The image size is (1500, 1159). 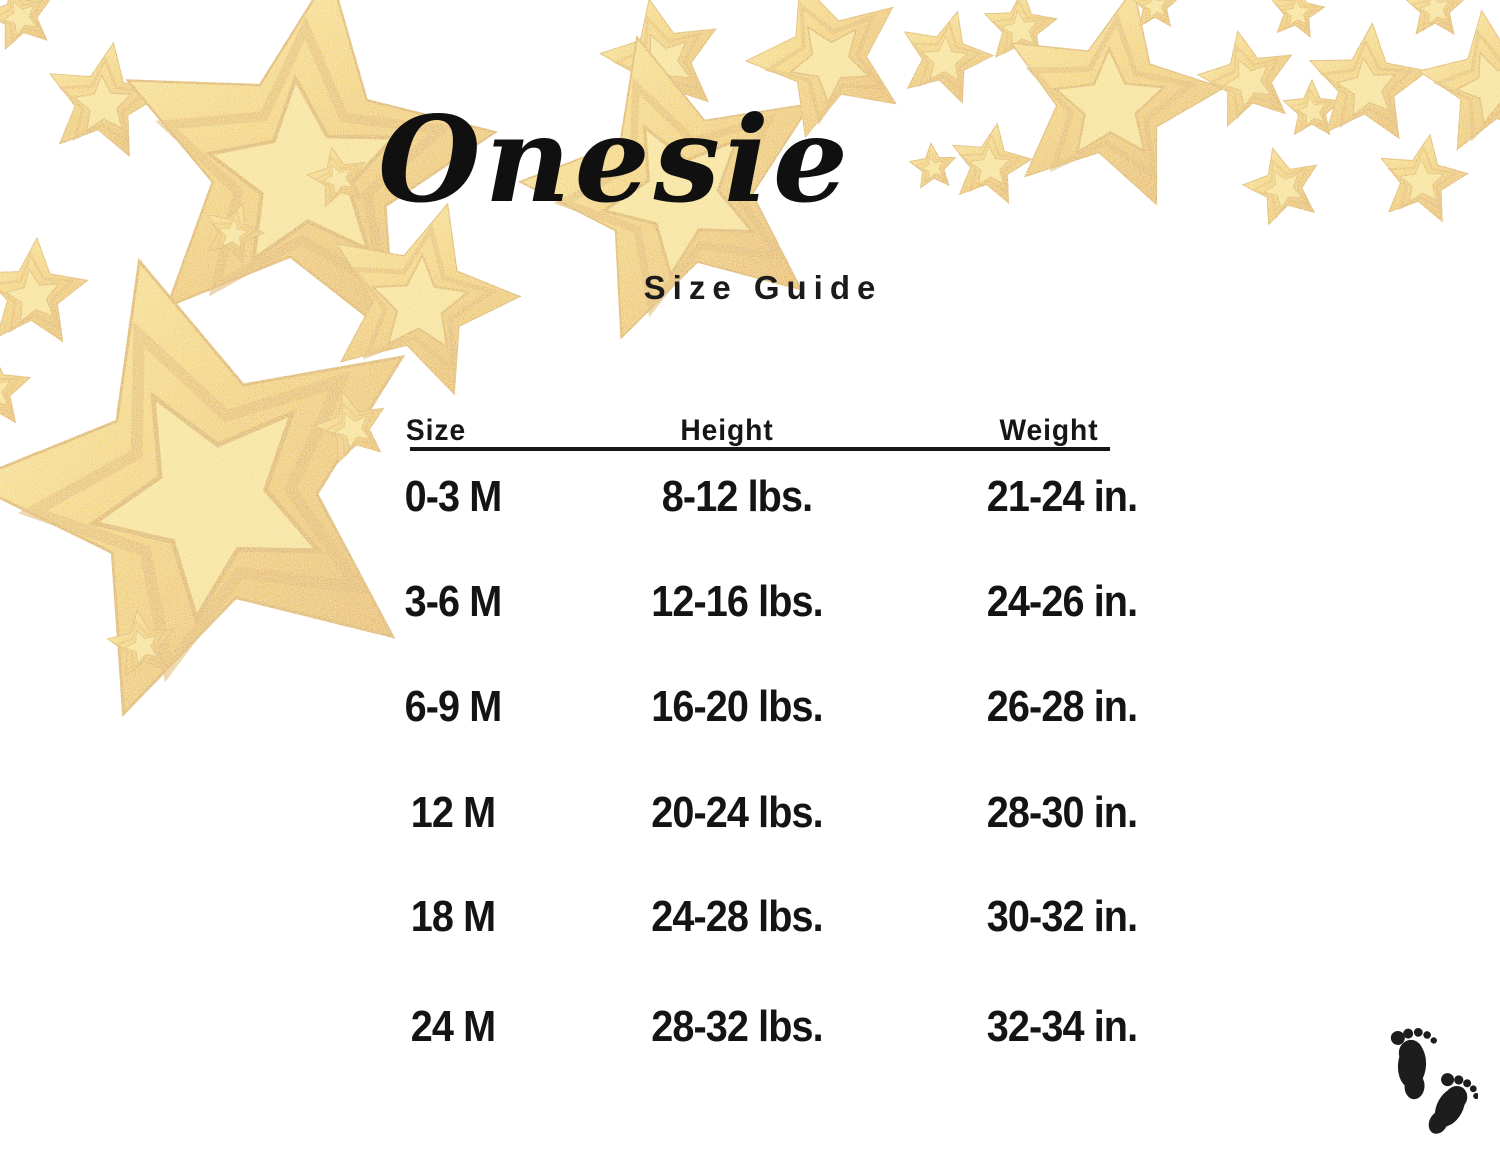 What do you see at coordinates (737, 706) in the screenshot?
I see `cell-height: 16-20 lbs.` at bounding box center [737, 706].